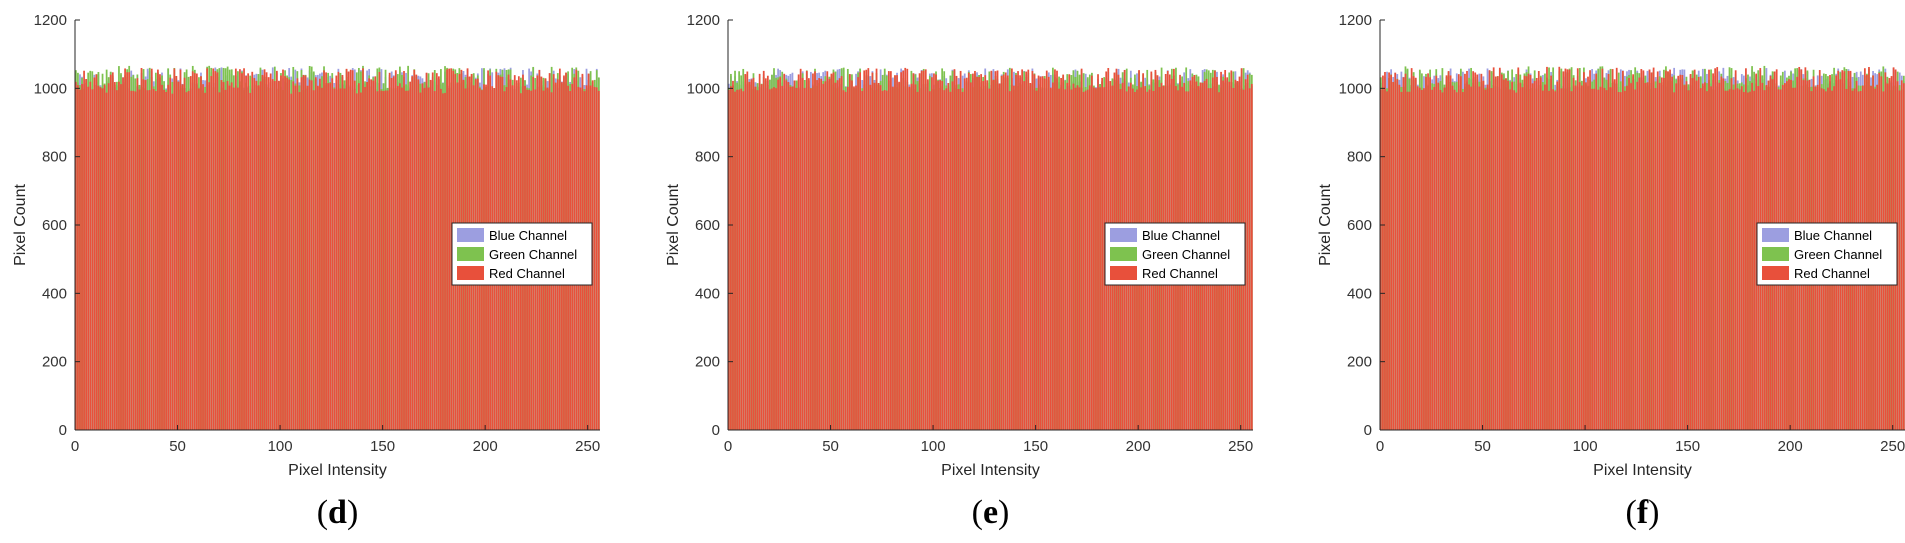 This screenshot has width=1905, height=543. What do you see at coordinates (587, 446) in the screenshot?
I see `x-tick-label: 250` at bounding box center [587, 446].